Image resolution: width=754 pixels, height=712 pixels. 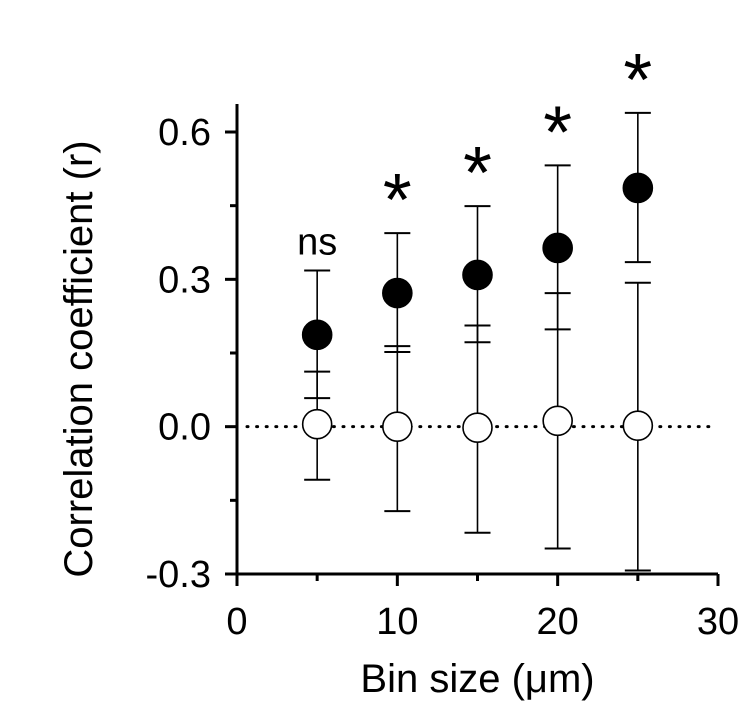 What do you see at coordinates (178, 575) in the screenshot?
I see `y-tick-label: -0.3` at bounding box center [178, 575].